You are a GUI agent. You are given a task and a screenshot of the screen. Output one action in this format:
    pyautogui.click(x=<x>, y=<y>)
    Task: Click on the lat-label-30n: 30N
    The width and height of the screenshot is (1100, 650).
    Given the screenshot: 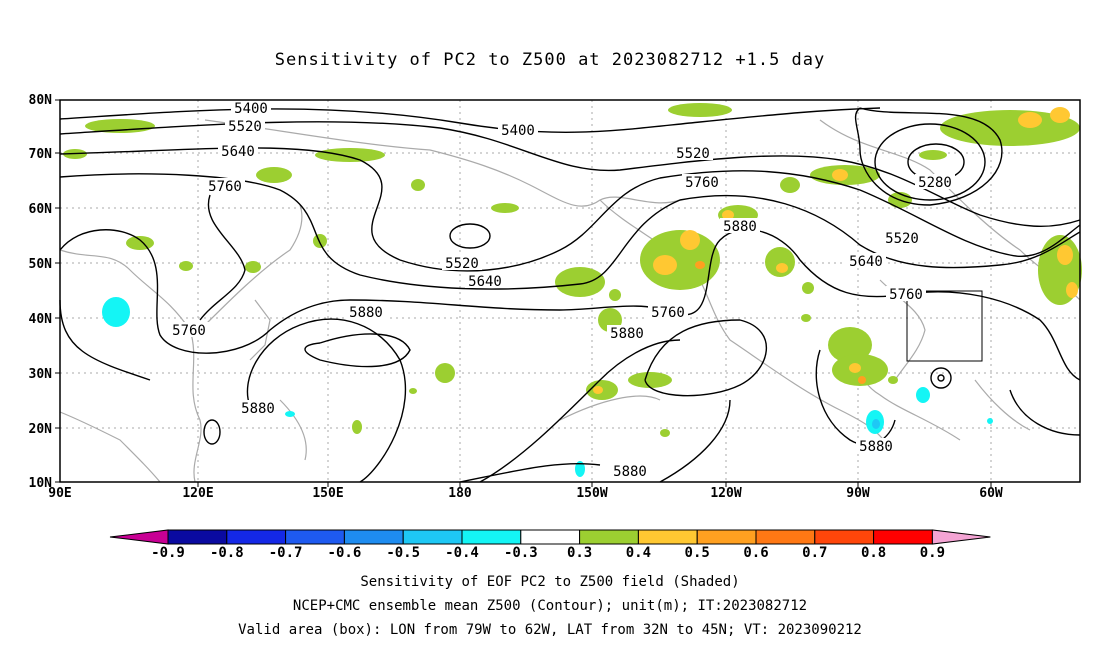 What is the action you would take?
    pyautogui.click(x=41, y=374)
    